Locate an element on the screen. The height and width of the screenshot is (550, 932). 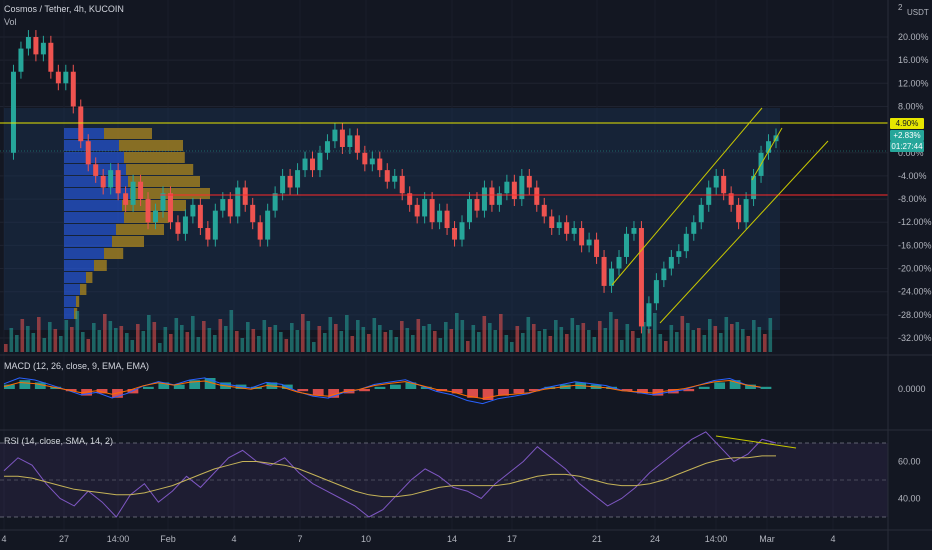
time-tick-label: 7 is located at coordinates (299, 539).